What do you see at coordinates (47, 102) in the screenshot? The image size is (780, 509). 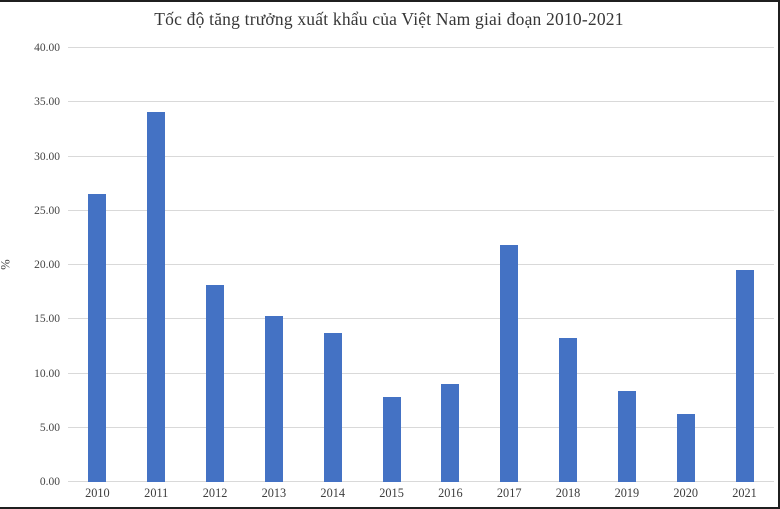 I see `y-tick-label: 35.00` at bounding box center [47, 102].